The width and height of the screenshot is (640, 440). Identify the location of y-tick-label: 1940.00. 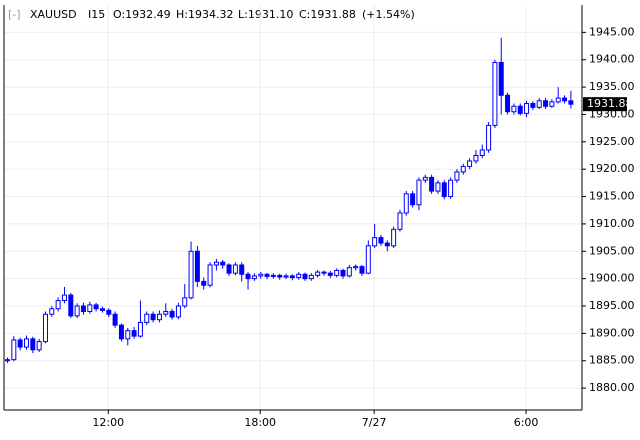
(612, 59).